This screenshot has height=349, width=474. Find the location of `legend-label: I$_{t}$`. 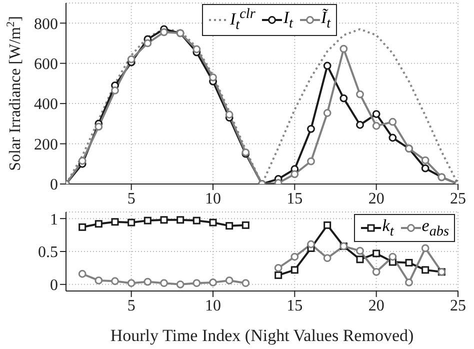

legend-label: I$_{t}$ is located at coordinates (288, 20).